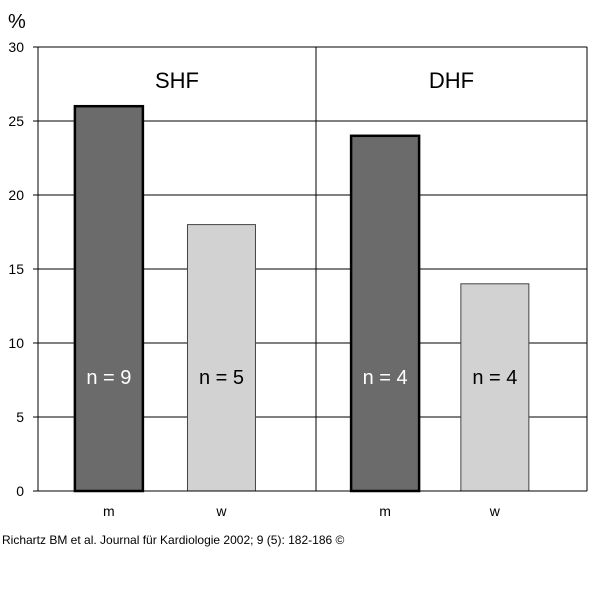  What do you see at coordinates (16, 269) in the screenshot?
I see `y-tick-label: 15` at bounding box center [16, 269].